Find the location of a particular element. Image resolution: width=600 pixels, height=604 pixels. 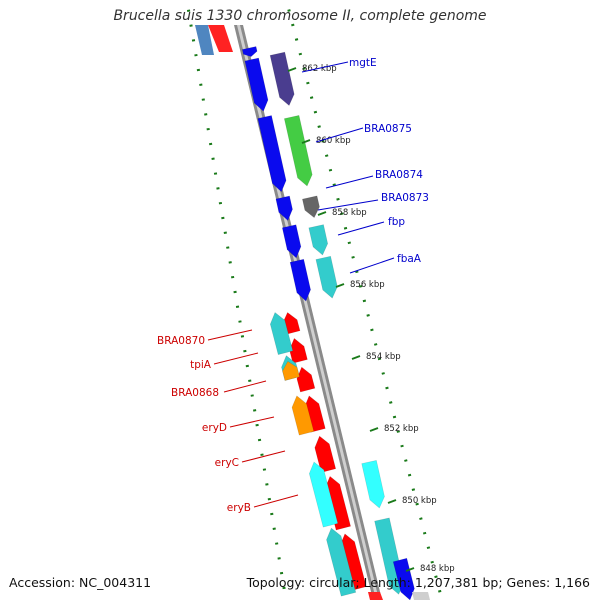

accession-text: Accession: NC_004311 is located at coordinates (80, 582).